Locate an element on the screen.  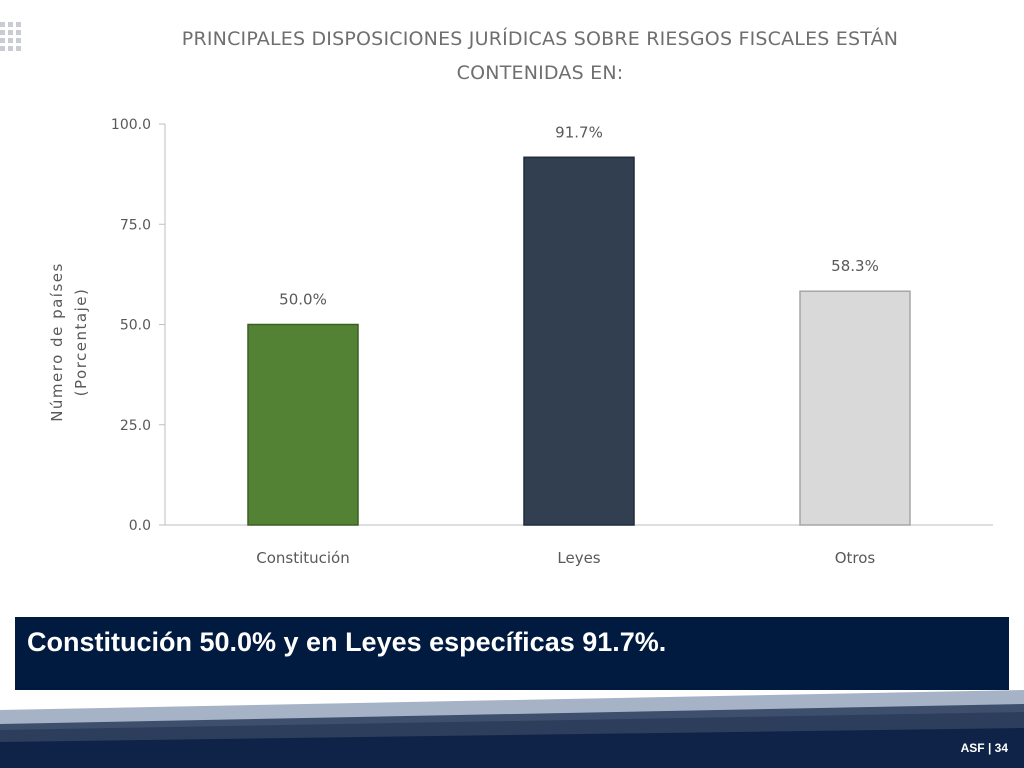
data-label: 58.3% is located at coordinates (855, 266).